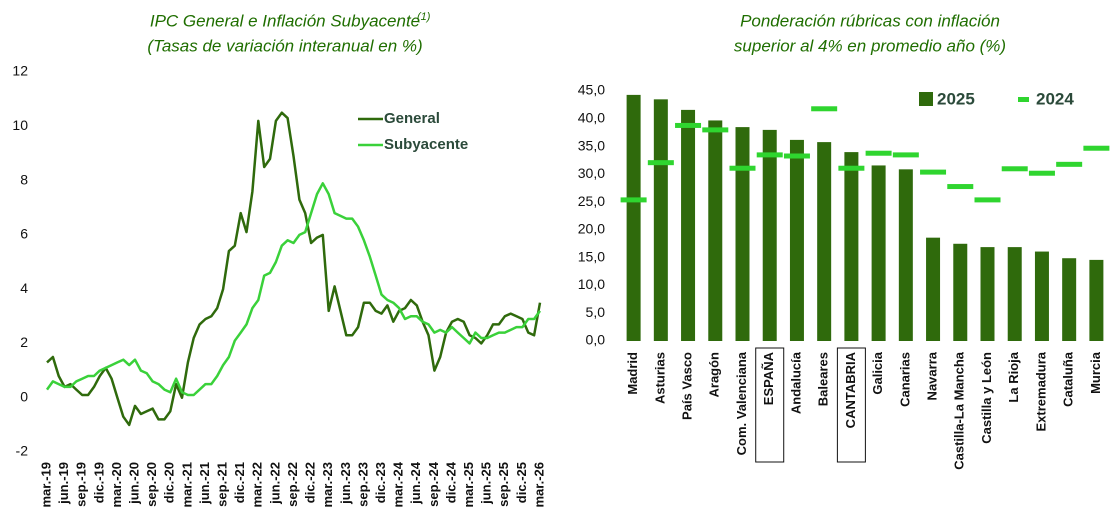 Image resolution: width=1110 pixels, height=530 pixels. I want to click on x-tick-label: sep.-20, so click(151, 484).